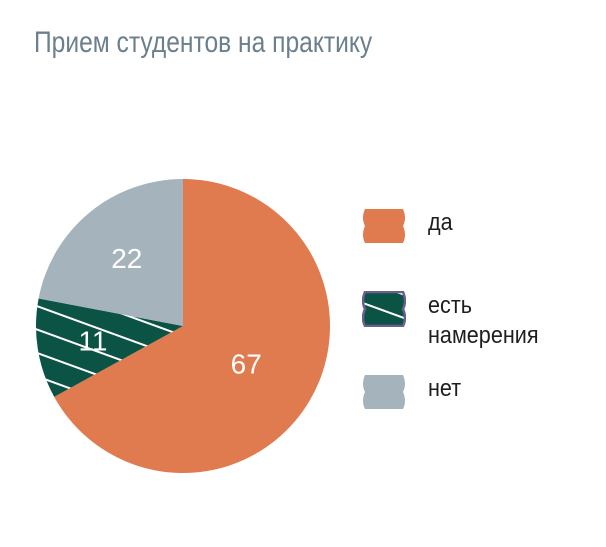 The width and height of the screenshot is (606, 547). What do you see at coordinates (92, 340) in the screenshot?
I see `slice-value-label: 11` at bounding box center [92, 340].